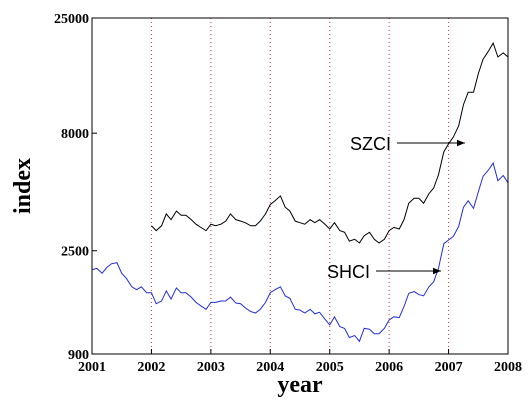 The height and width of the screenshot is (403, 531). I want to click on annotation: SZCI, so click(370, 144).